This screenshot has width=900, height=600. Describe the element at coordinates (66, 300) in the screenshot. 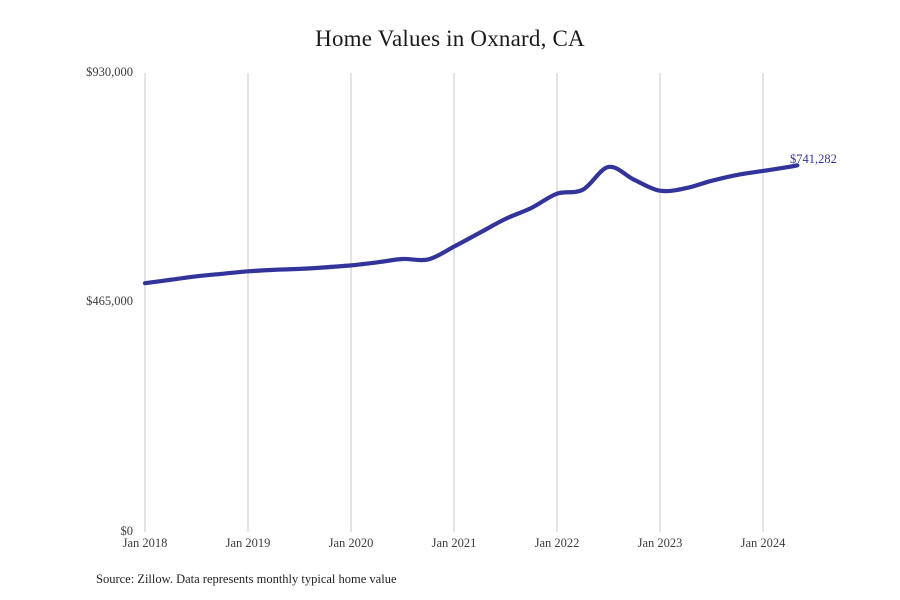

I see `y-axis-labels: $930,000 $465,000 $0` at that location.